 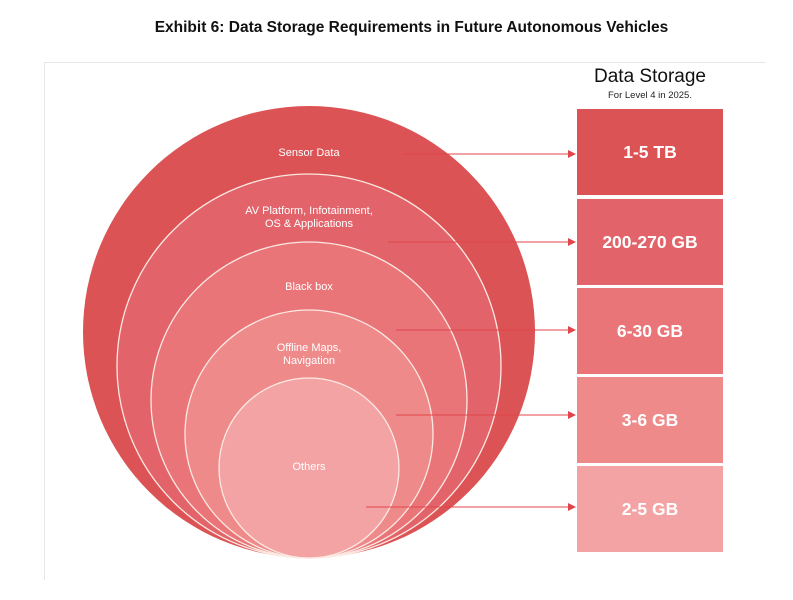 I want to click on storage-box: 6-30 GB, so click(x=650, y=331).